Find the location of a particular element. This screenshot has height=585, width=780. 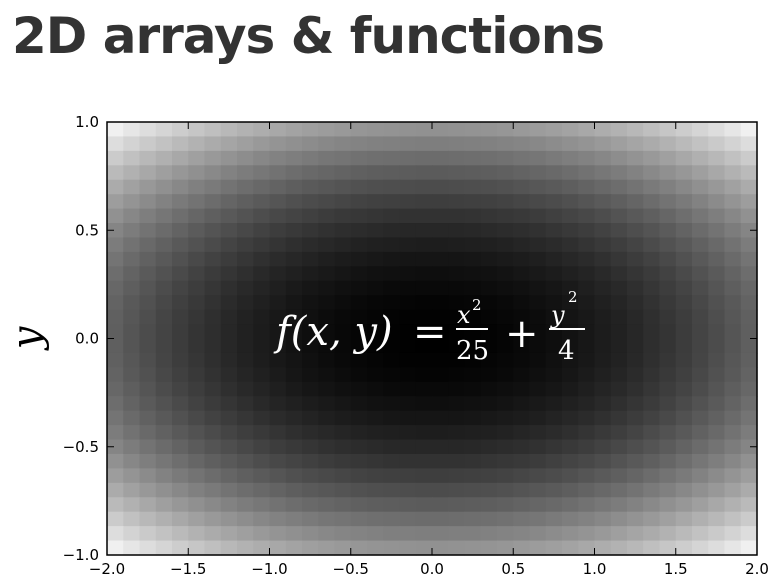

formula-y-denominator: 4 is located at coordinates (566, 351).